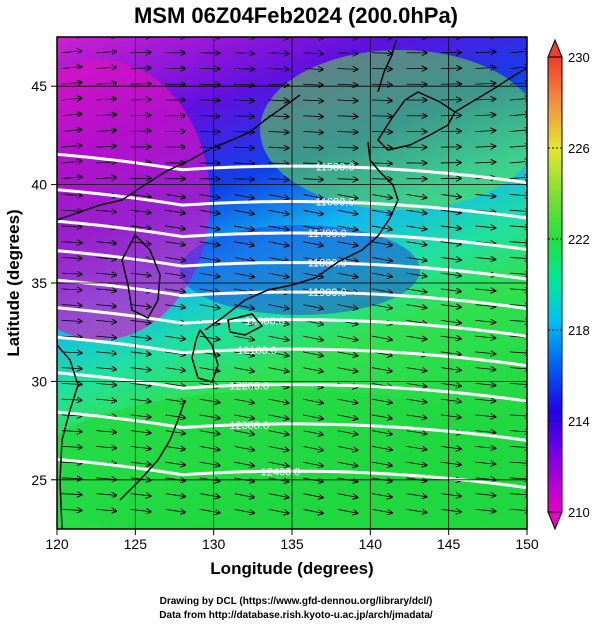 This screenshot has height=625, width=599. I want to click on y-tick-label: 30, so click(39, 381).